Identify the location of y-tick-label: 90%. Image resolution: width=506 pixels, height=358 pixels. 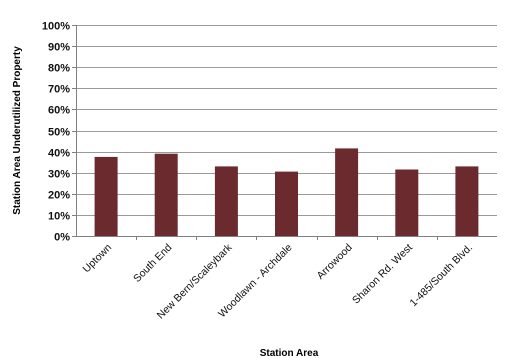
(59, 48).